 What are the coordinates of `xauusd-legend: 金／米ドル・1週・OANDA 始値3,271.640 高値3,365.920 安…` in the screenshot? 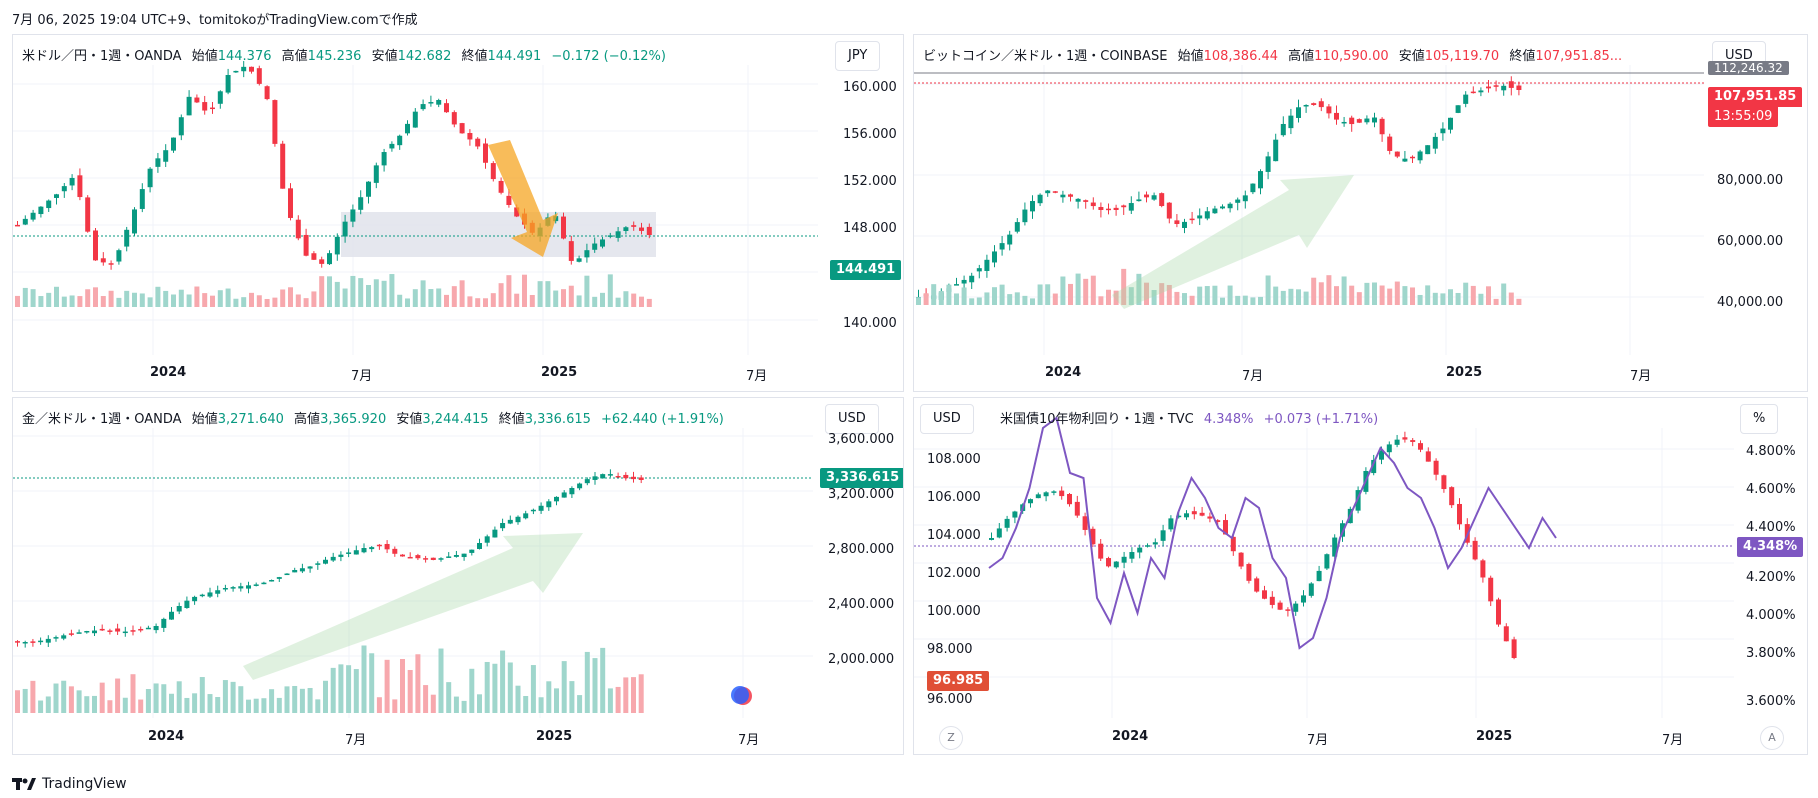 It's located at (373, 419).